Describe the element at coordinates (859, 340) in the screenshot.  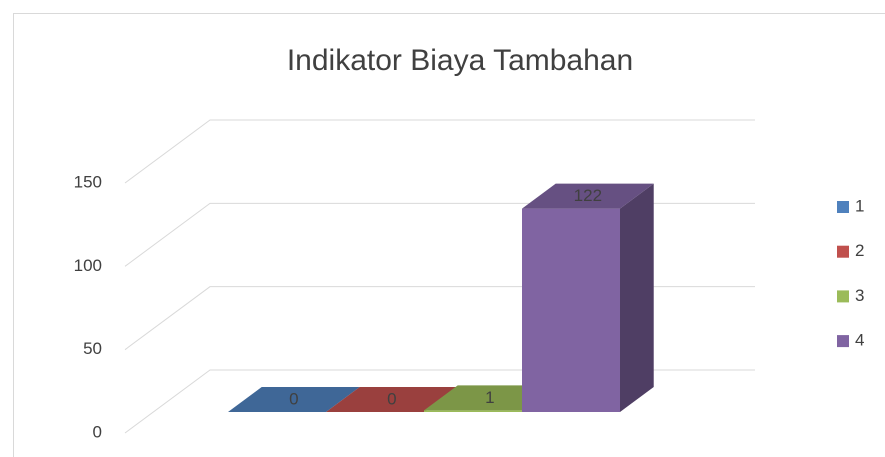
I see `legend-label: 4` at that location.